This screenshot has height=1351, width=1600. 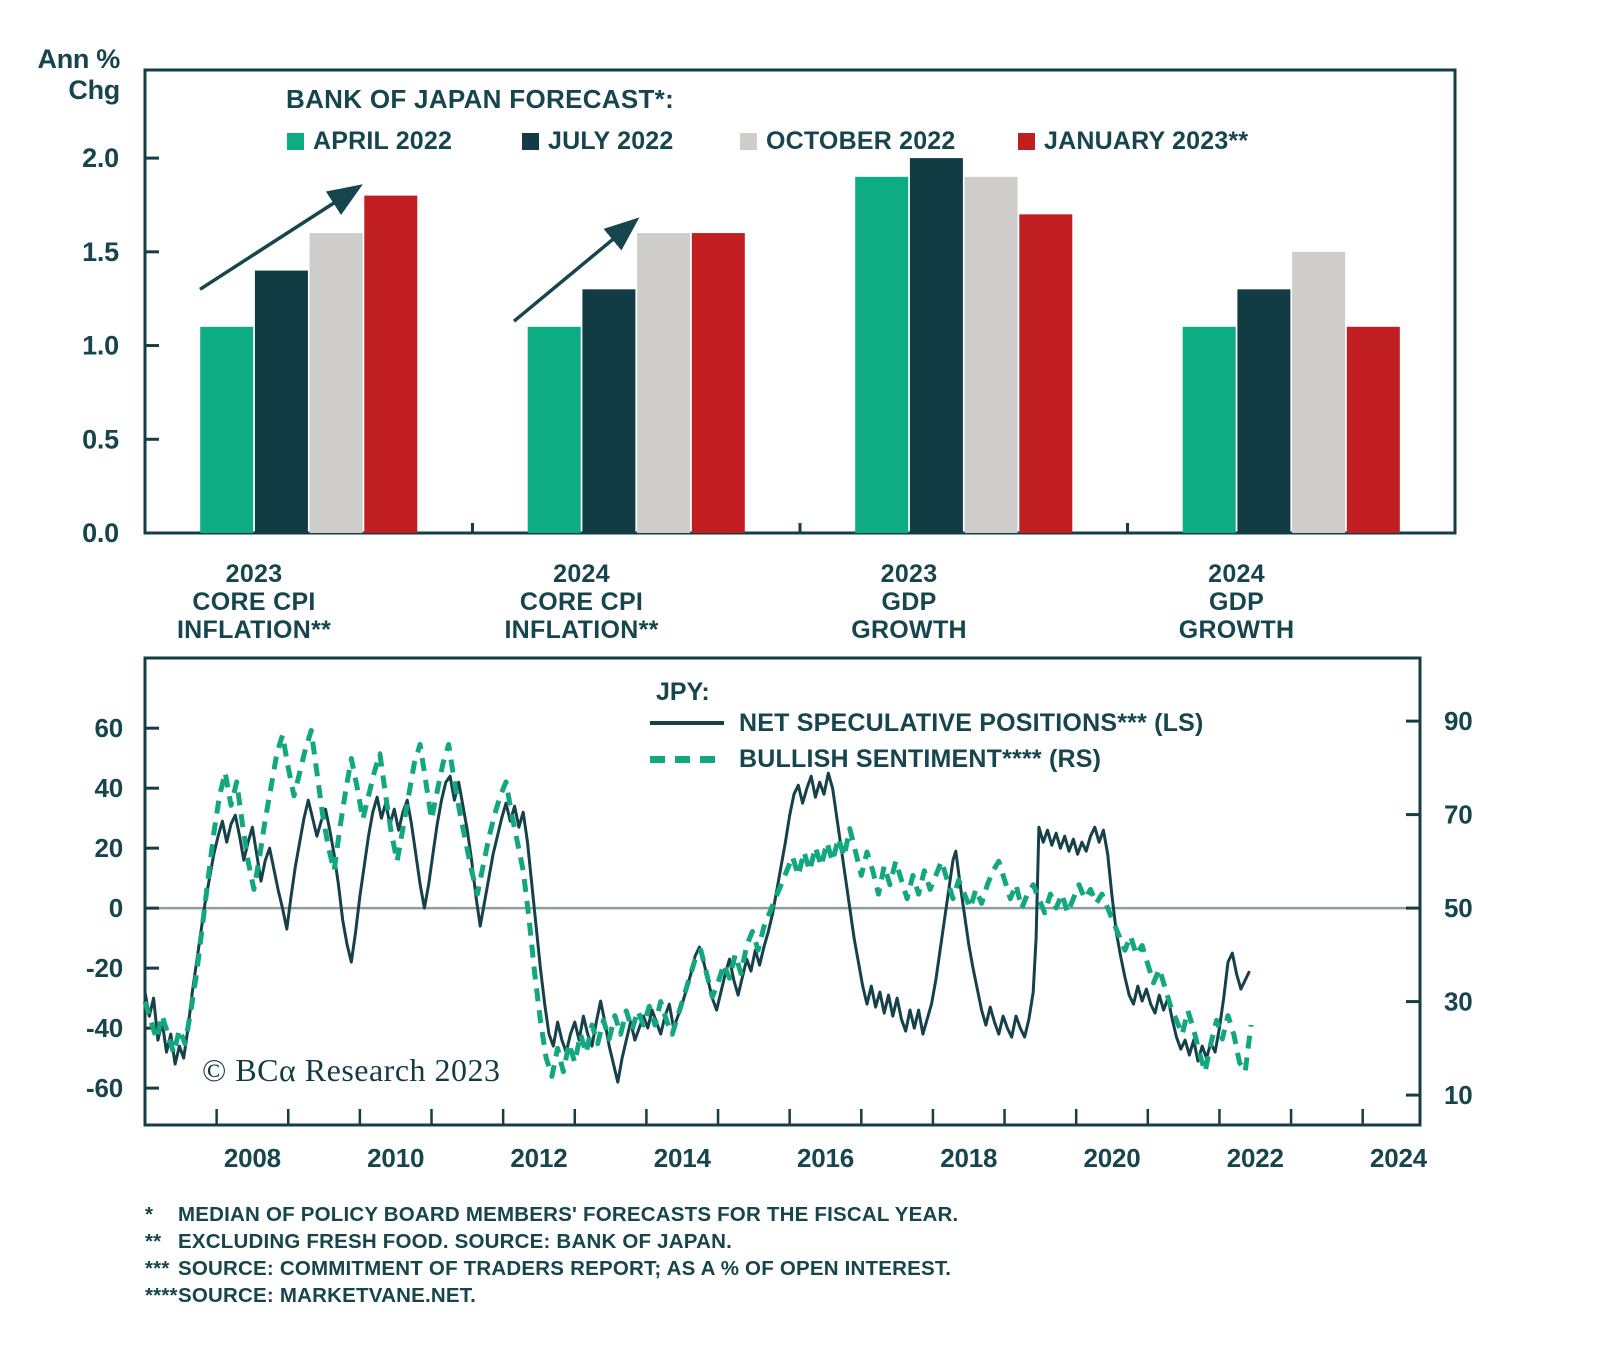 What do you see at coordinates (1458, 721) in the screenshot?
I see `right-axis-tick-label: 90` at bounding box center [1458, 721].